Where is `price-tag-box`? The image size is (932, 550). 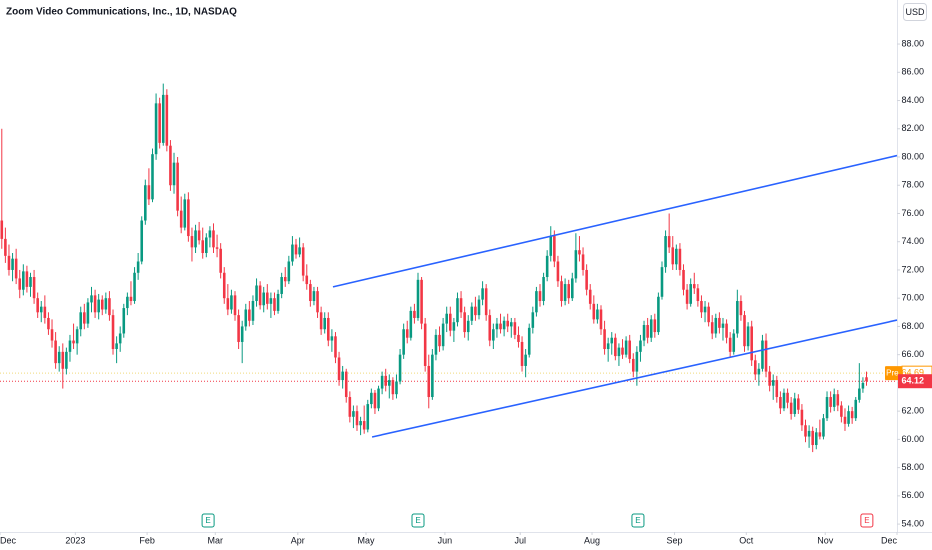 price-tag-box is located at coordinates (893, 373).